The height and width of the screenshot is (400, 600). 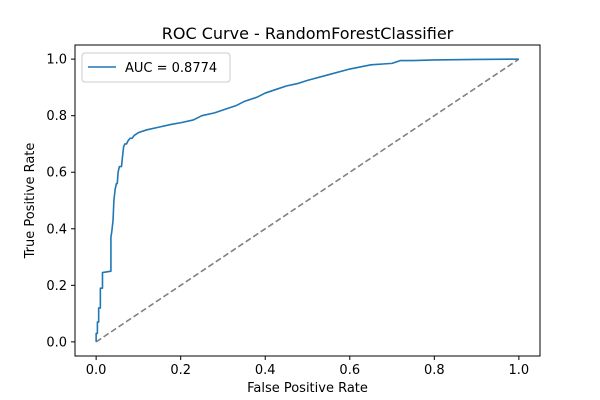 I want to click on legend: AUC = 0.8774, so click(x=156, y=67).